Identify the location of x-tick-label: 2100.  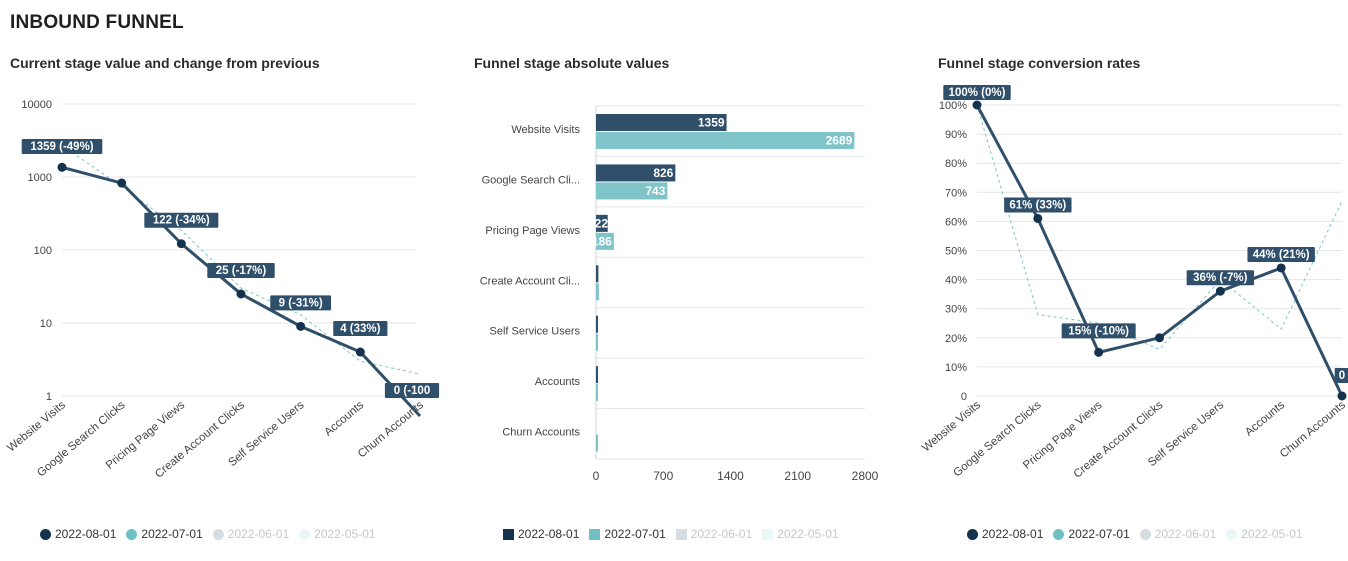
(797, 476).